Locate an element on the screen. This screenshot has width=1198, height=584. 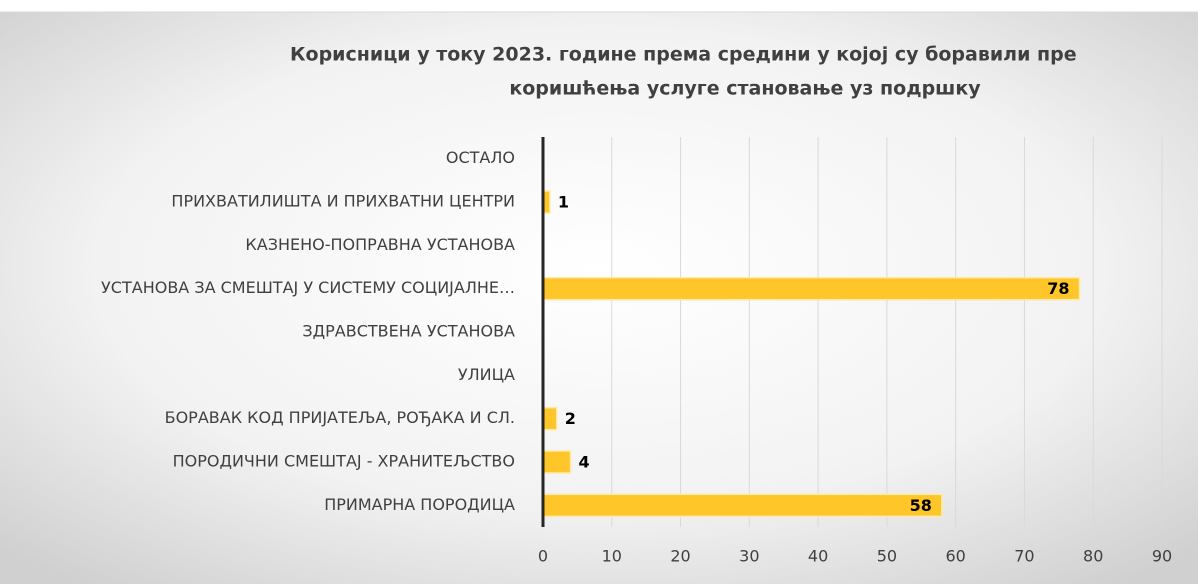
x-tick-label: 70 is located at coordinates (1024, 556).